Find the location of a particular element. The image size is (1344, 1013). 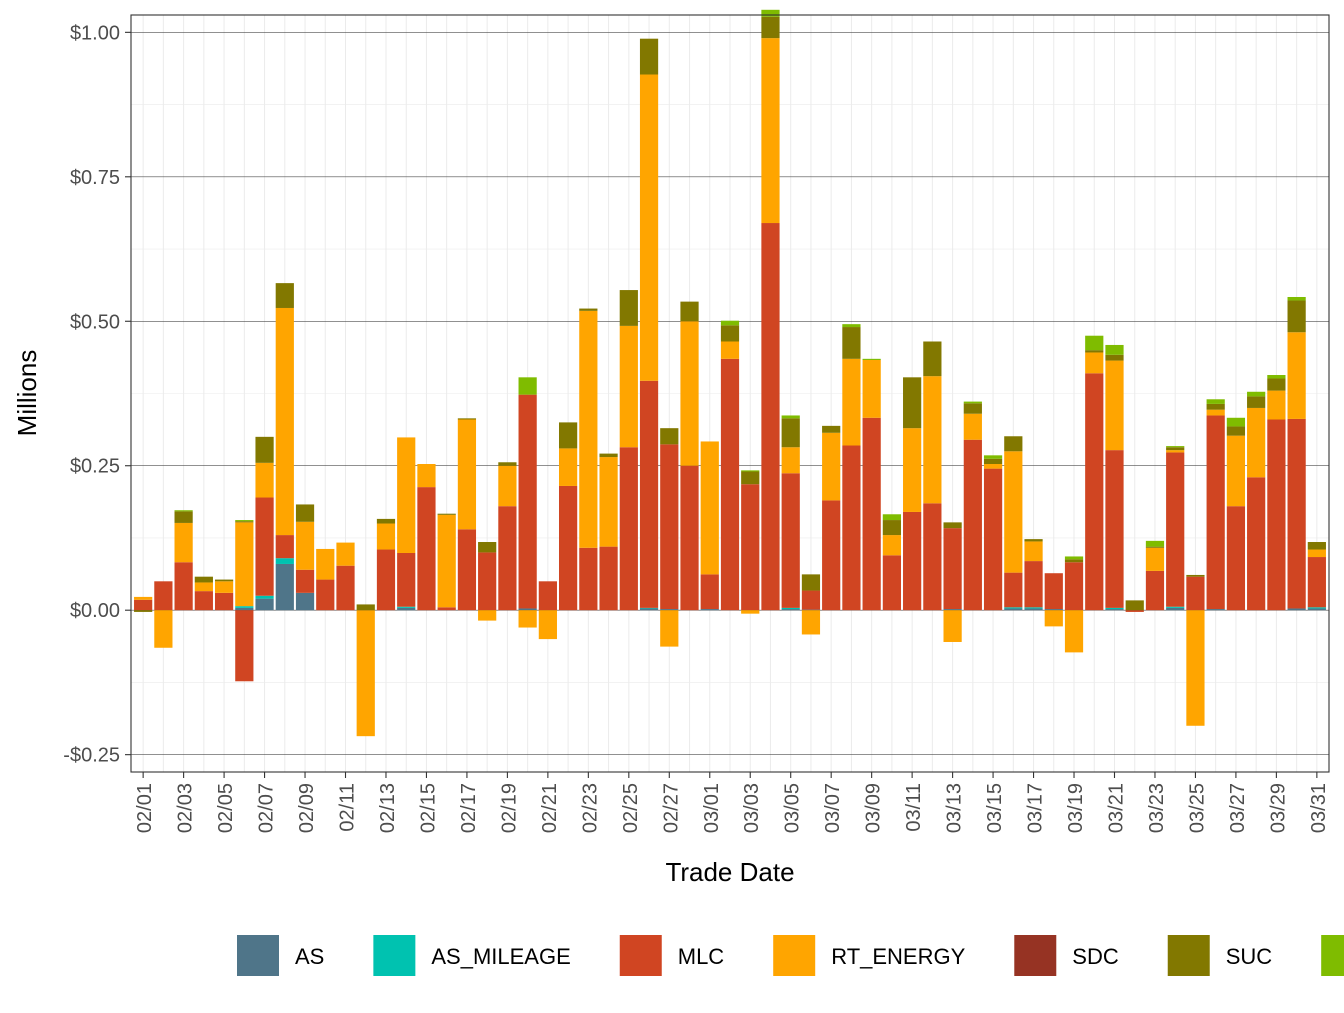

x-tick-label: 02/21 is located at coordinates (550, 808).